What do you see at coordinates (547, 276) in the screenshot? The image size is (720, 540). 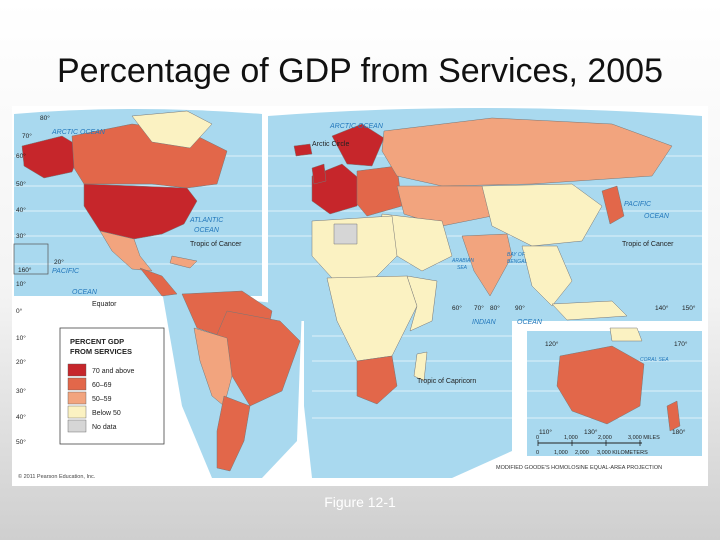 I see `region-southeast-asia` at bounding box center [547, 276].